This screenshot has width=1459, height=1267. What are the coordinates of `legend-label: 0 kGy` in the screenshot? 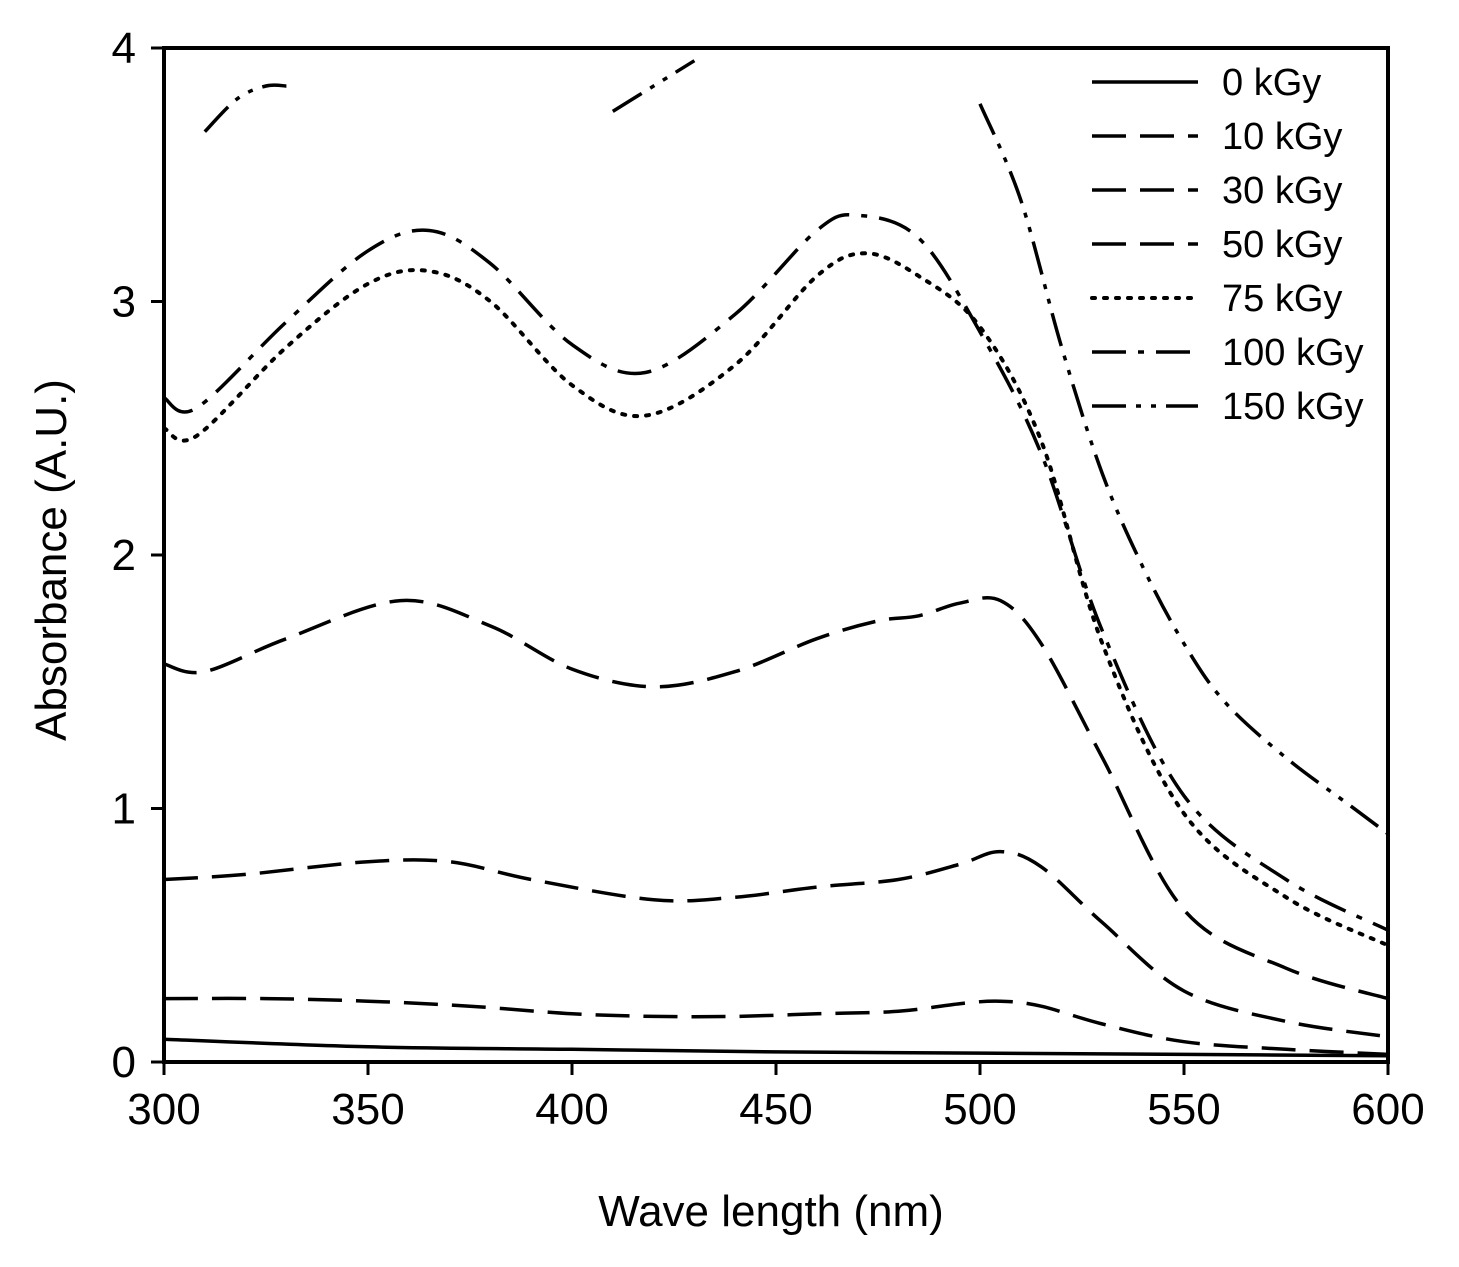 It's located at (1271, 83).